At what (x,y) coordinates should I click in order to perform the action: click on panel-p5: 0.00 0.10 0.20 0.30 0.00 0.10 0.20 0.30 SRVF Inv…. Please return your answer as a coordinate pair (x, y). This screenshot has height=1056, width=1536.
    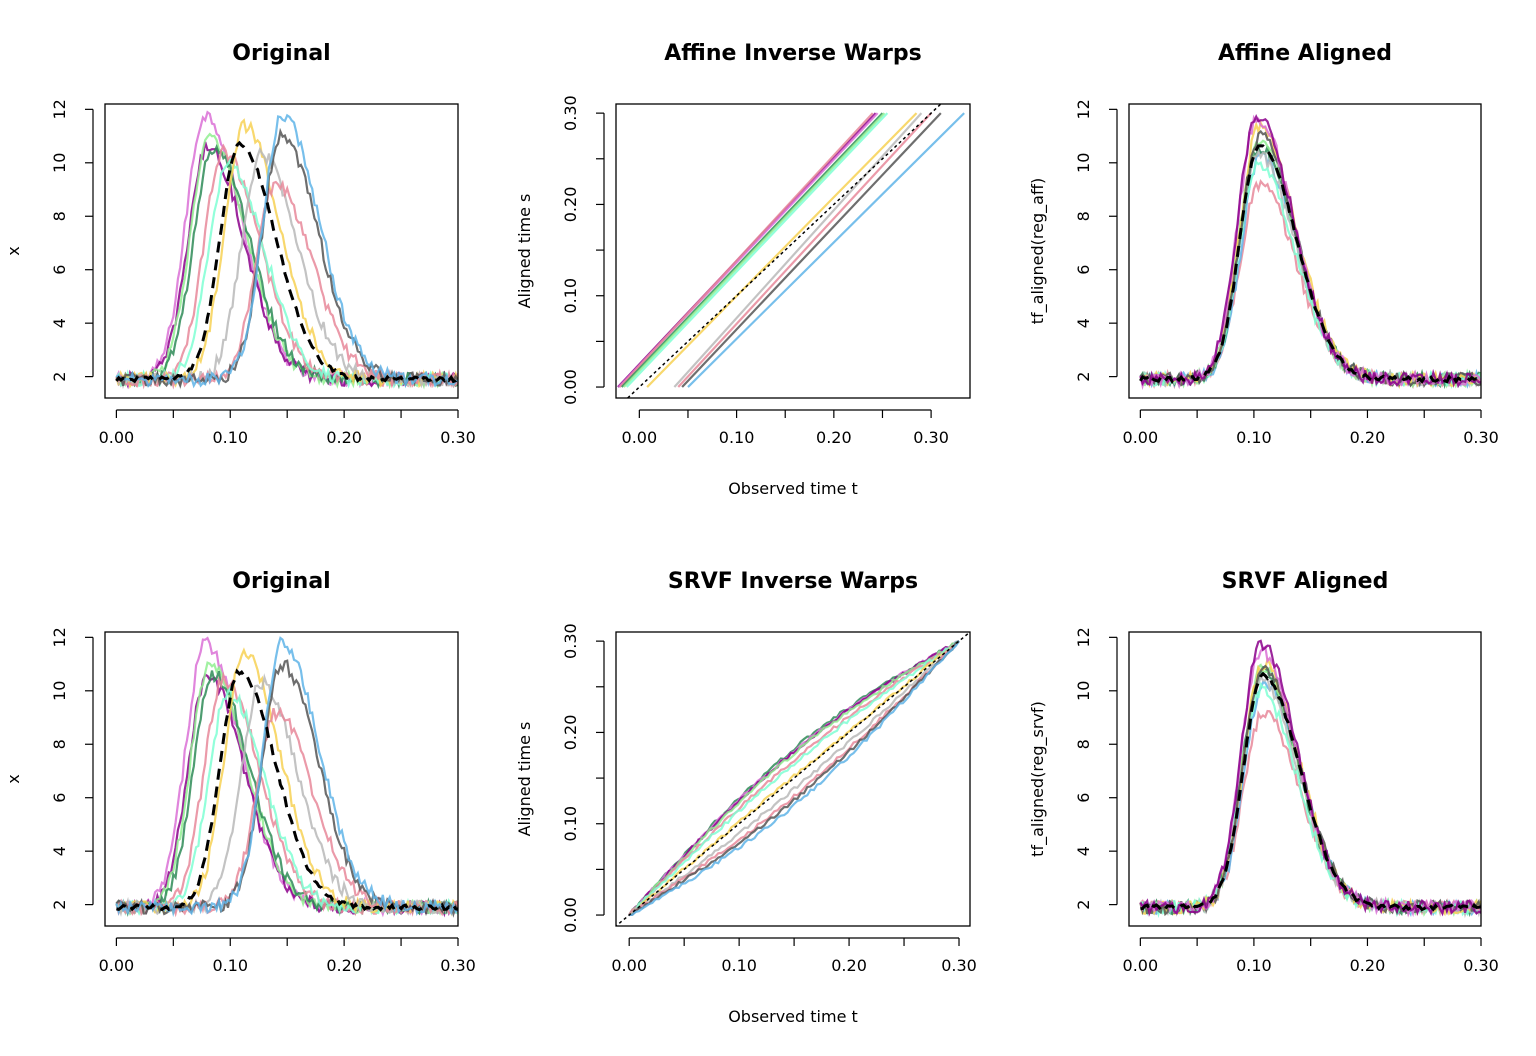
    Looking at the image, I should click on (746, 797).